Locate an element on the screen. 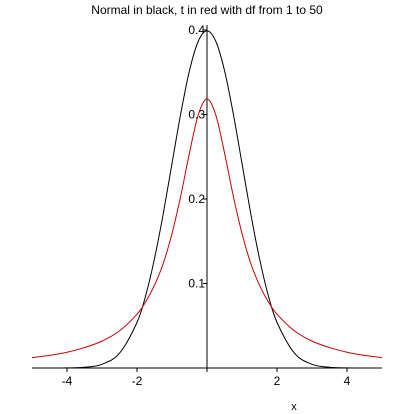  x-tick-label: -2 is located at coordinates (137, 381).